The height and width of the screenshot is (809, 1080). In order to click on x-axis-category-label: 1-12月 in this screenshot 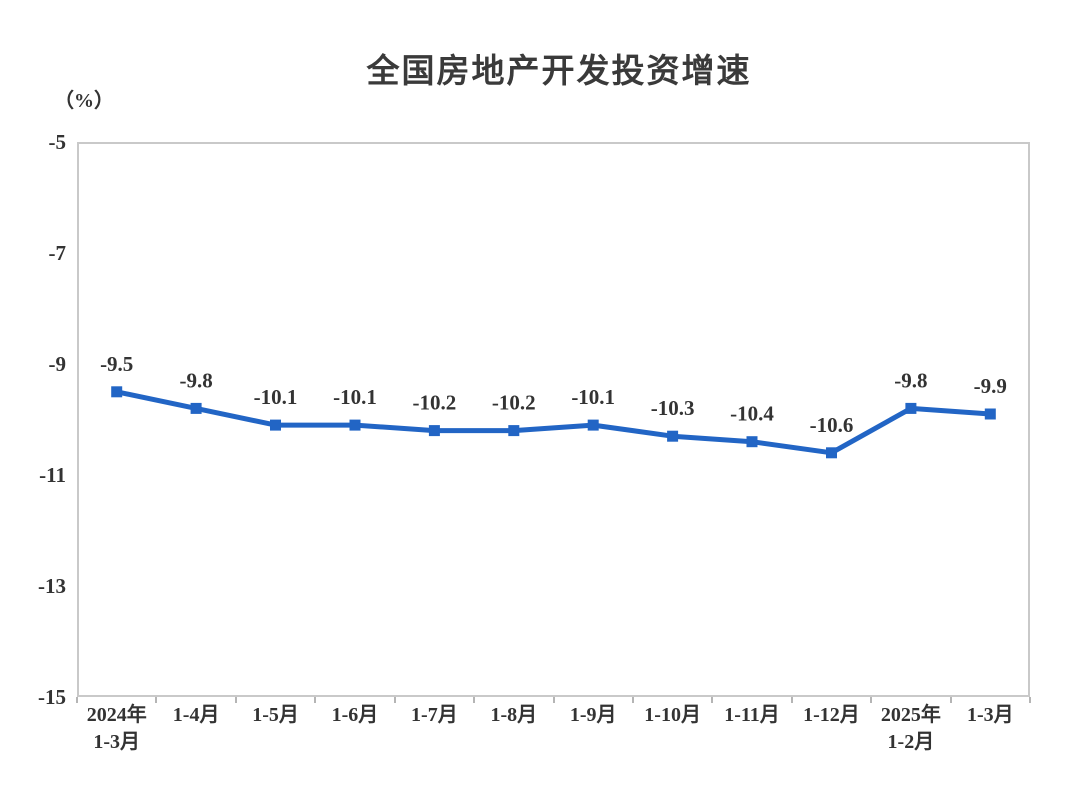, I will do `click(831, 715)`.